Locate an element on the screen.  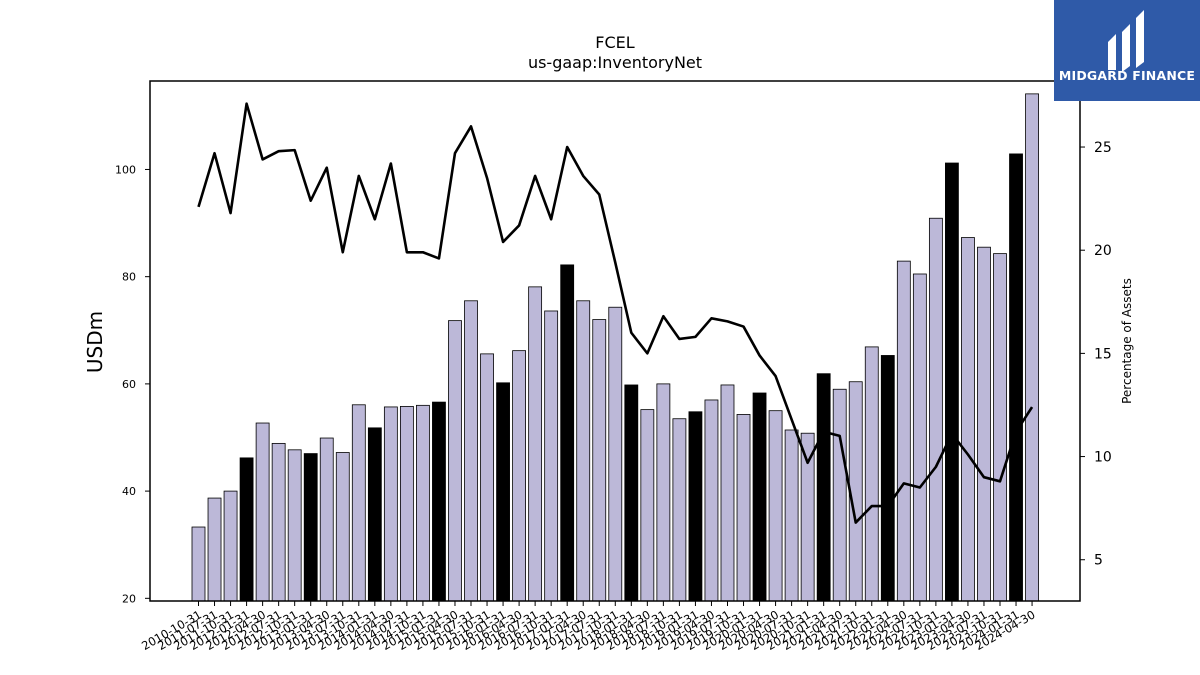
chart-subtitle: us-gaap:InventoryNet is located at coordinates (615, 62).